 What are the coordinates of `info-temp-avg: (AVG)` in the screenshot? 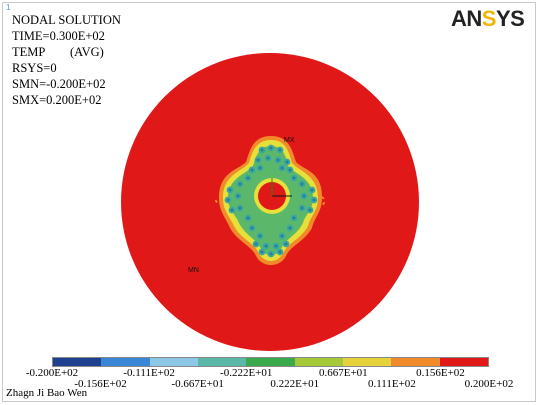 It's located at (87, 52).